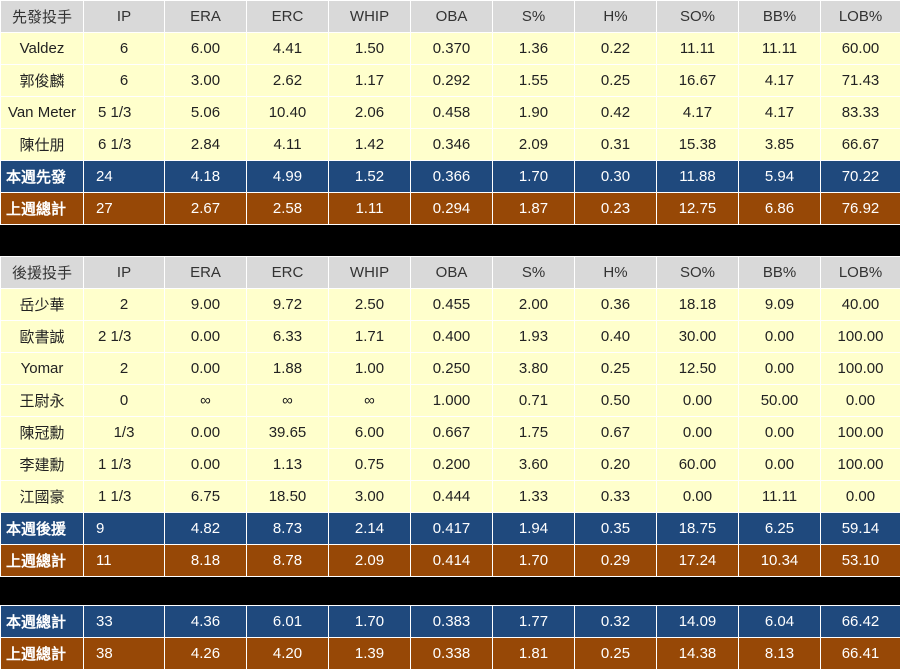 The height and width of the screenshot is (670, 900). Describe the element at coordinates (42, 622) in the screenshot. I see `pitcher-name: 本週總計` at that location.